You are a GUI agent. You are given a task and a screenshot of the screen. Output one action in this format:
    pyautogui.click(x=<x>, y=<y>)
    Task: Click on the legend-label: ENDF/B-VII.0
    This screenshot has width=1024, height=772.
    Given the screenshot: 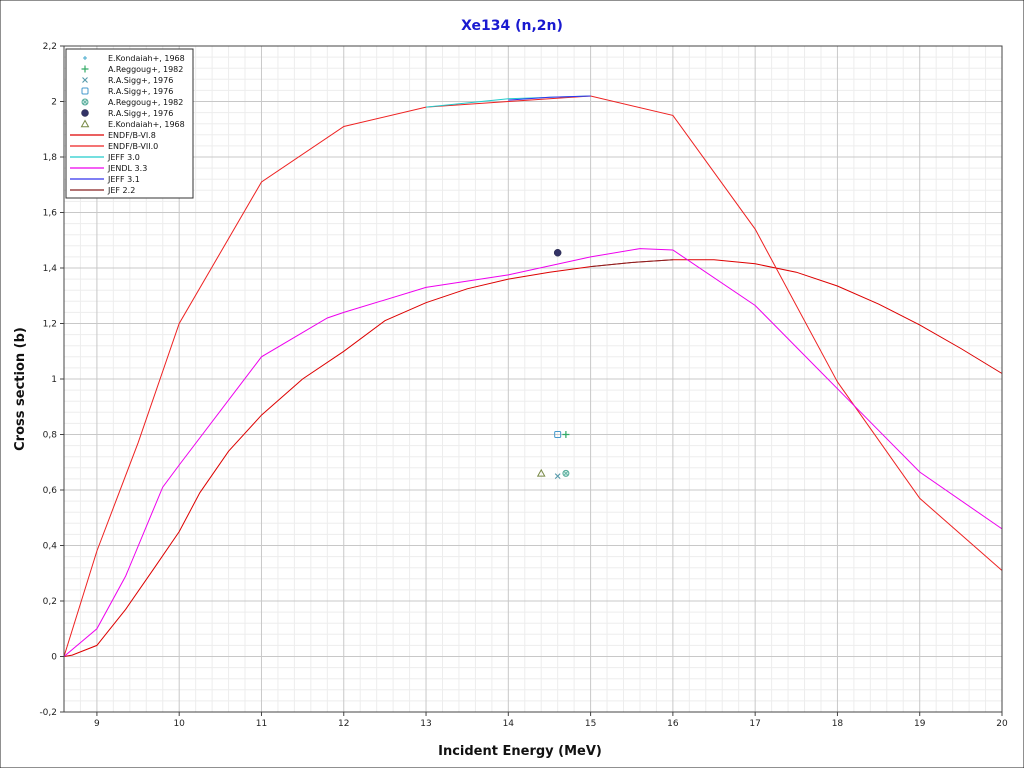 What is the action you would take?
    pyautogui.click(x=133, y=146)
    